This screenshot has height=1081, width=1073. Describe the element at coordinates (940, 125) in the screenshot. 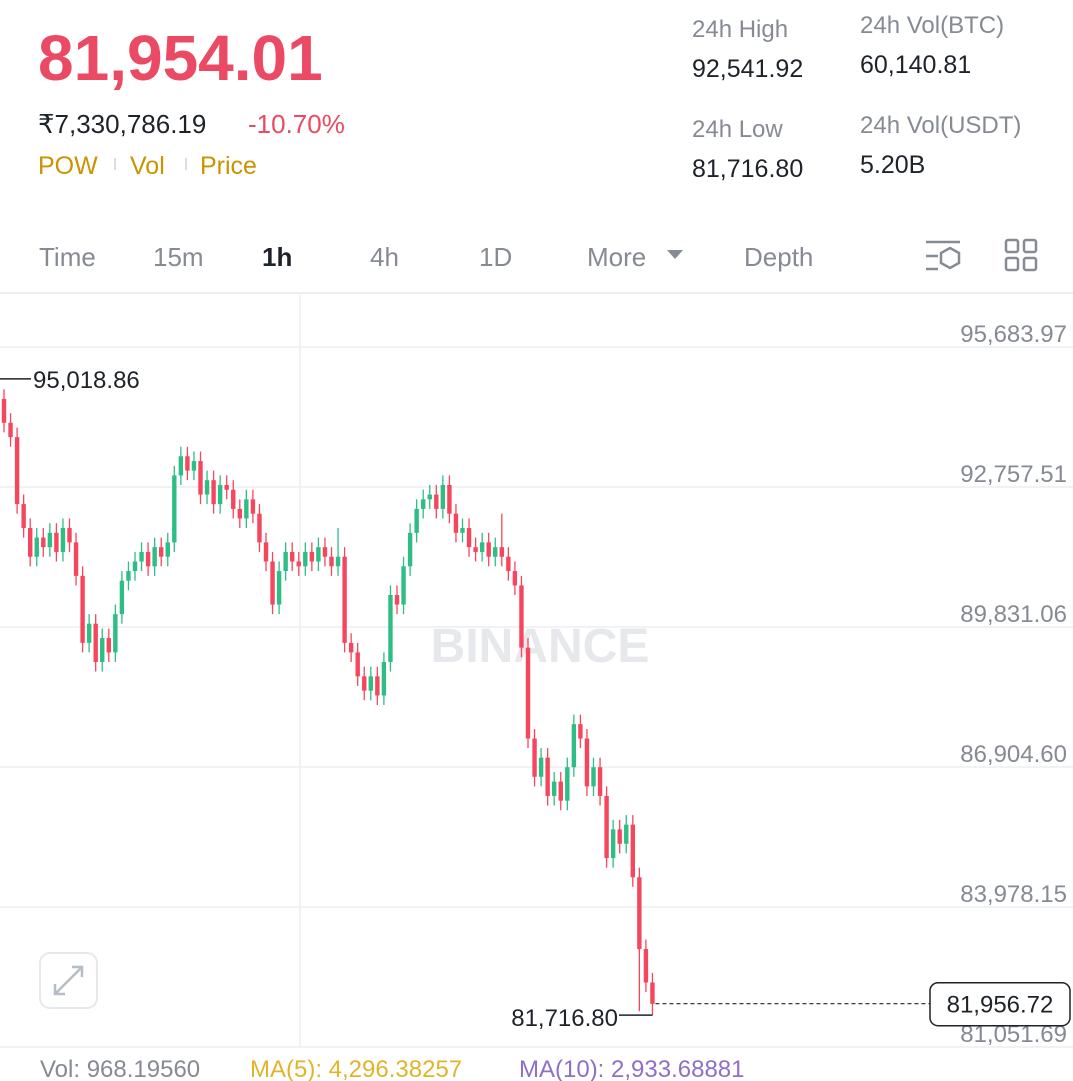

I see `stat-label: 24h Vol(USDT)` at that location.